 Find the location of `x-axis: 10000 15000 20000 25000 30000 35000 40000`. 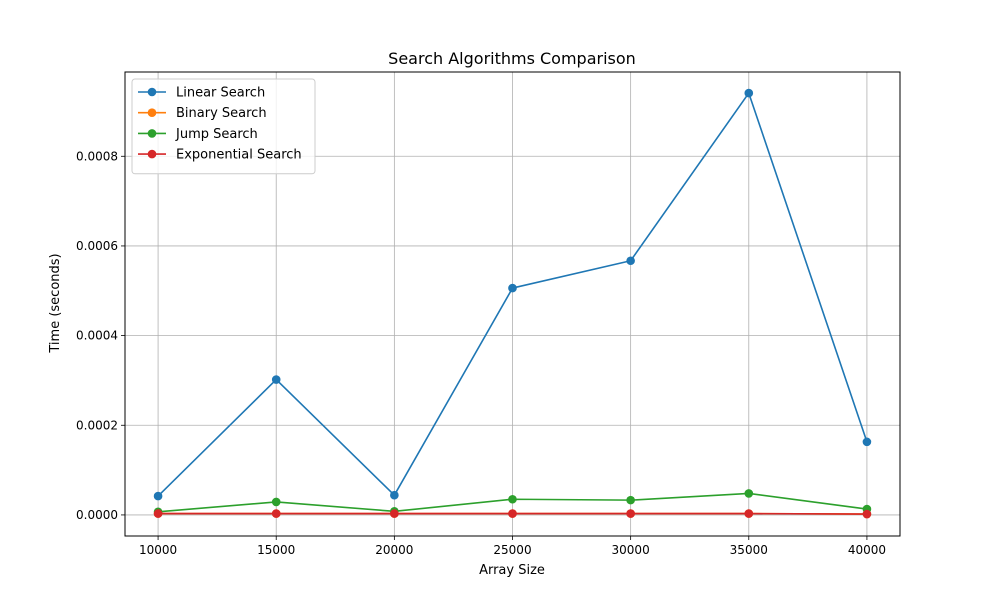

x-axis: 10000 15000 20000 25000 30000 35000 40000 is located at coordinates (512, 546).